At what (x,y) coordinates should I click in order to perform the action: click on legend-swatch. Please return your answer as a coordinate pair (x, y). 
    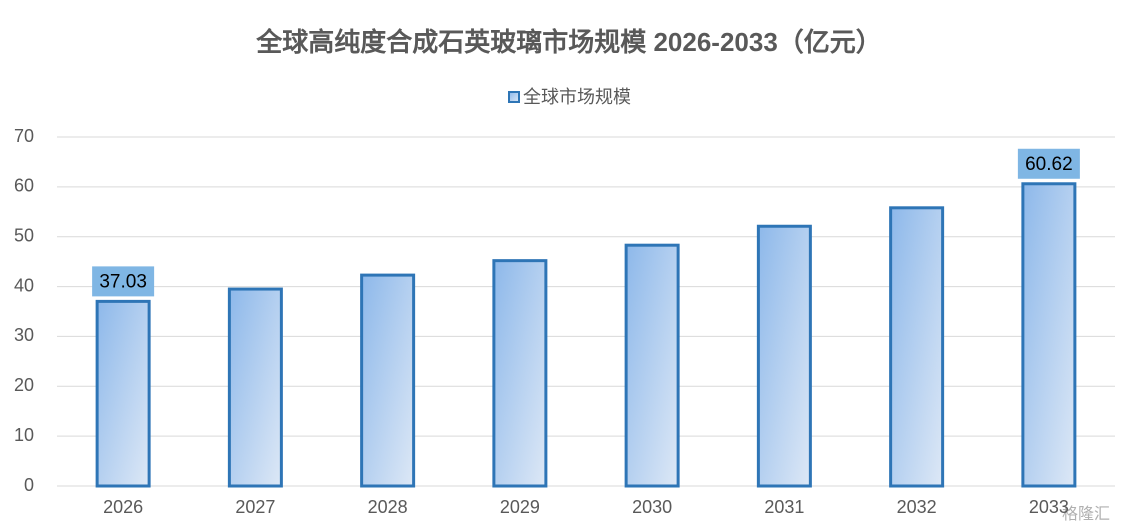
    Looking at the image, I should click on (514, 97).